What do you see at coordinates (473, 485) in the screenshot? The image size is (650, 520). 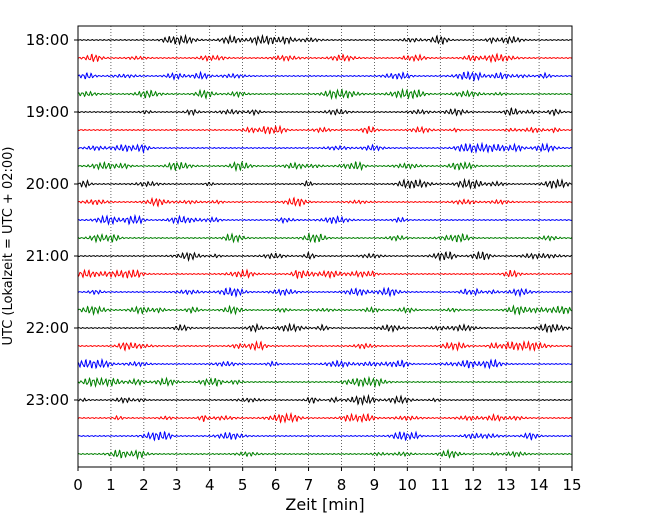 I see `x-tick-label: 12` at bounding box center [473, 485].